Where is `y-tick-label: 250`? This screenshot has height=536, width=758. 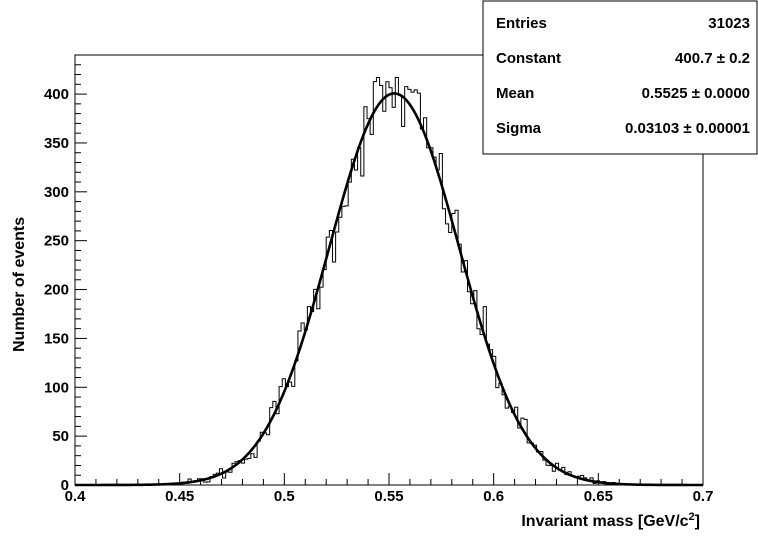 y-tick-label: 250 is located at coordinates (56, 241).